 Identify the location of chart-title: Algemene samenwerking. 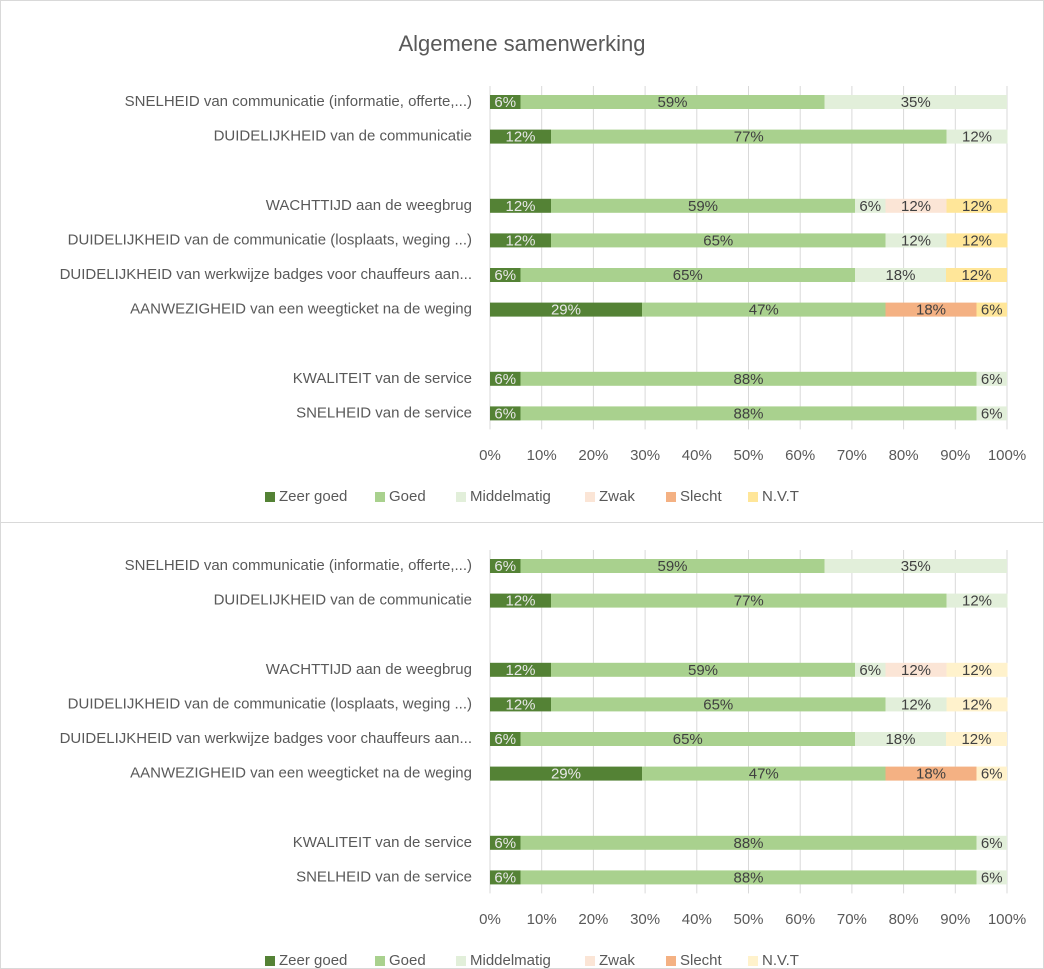
(521, 43).